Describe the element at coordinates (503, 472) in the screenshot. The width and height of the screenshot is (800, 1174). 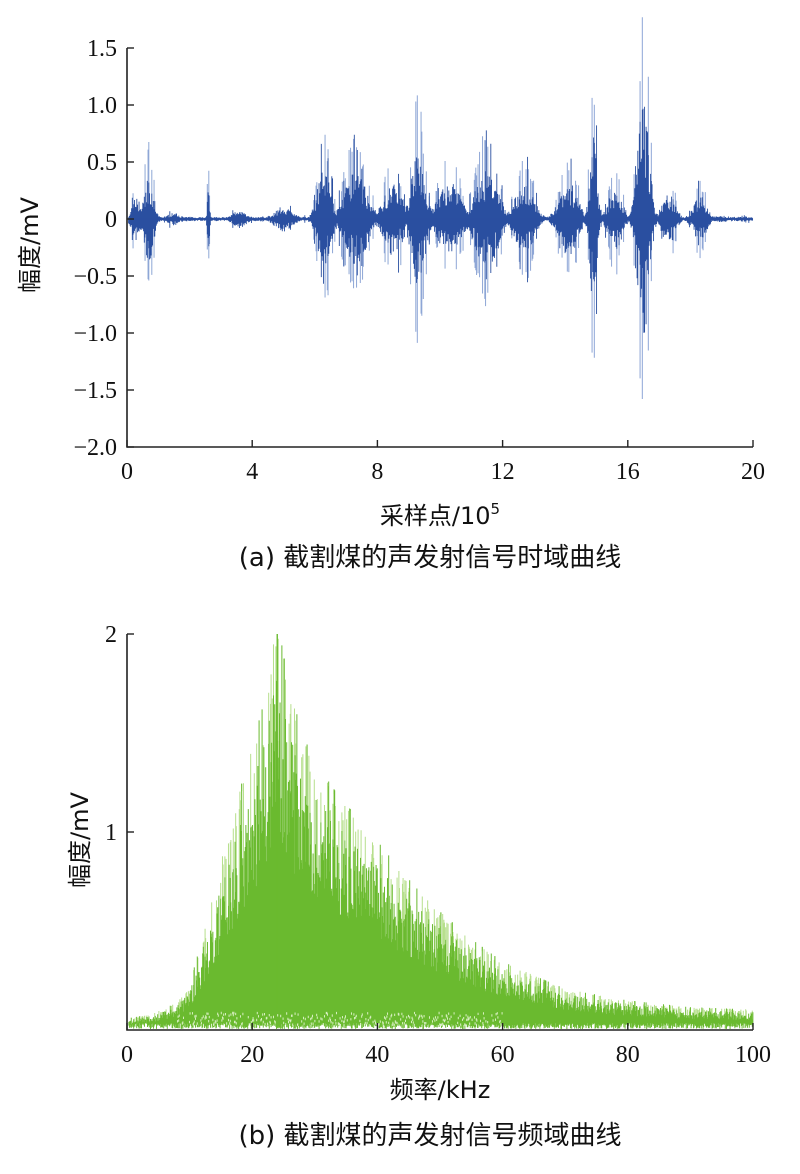
I see `a-x-tick-label: 12` at that location.